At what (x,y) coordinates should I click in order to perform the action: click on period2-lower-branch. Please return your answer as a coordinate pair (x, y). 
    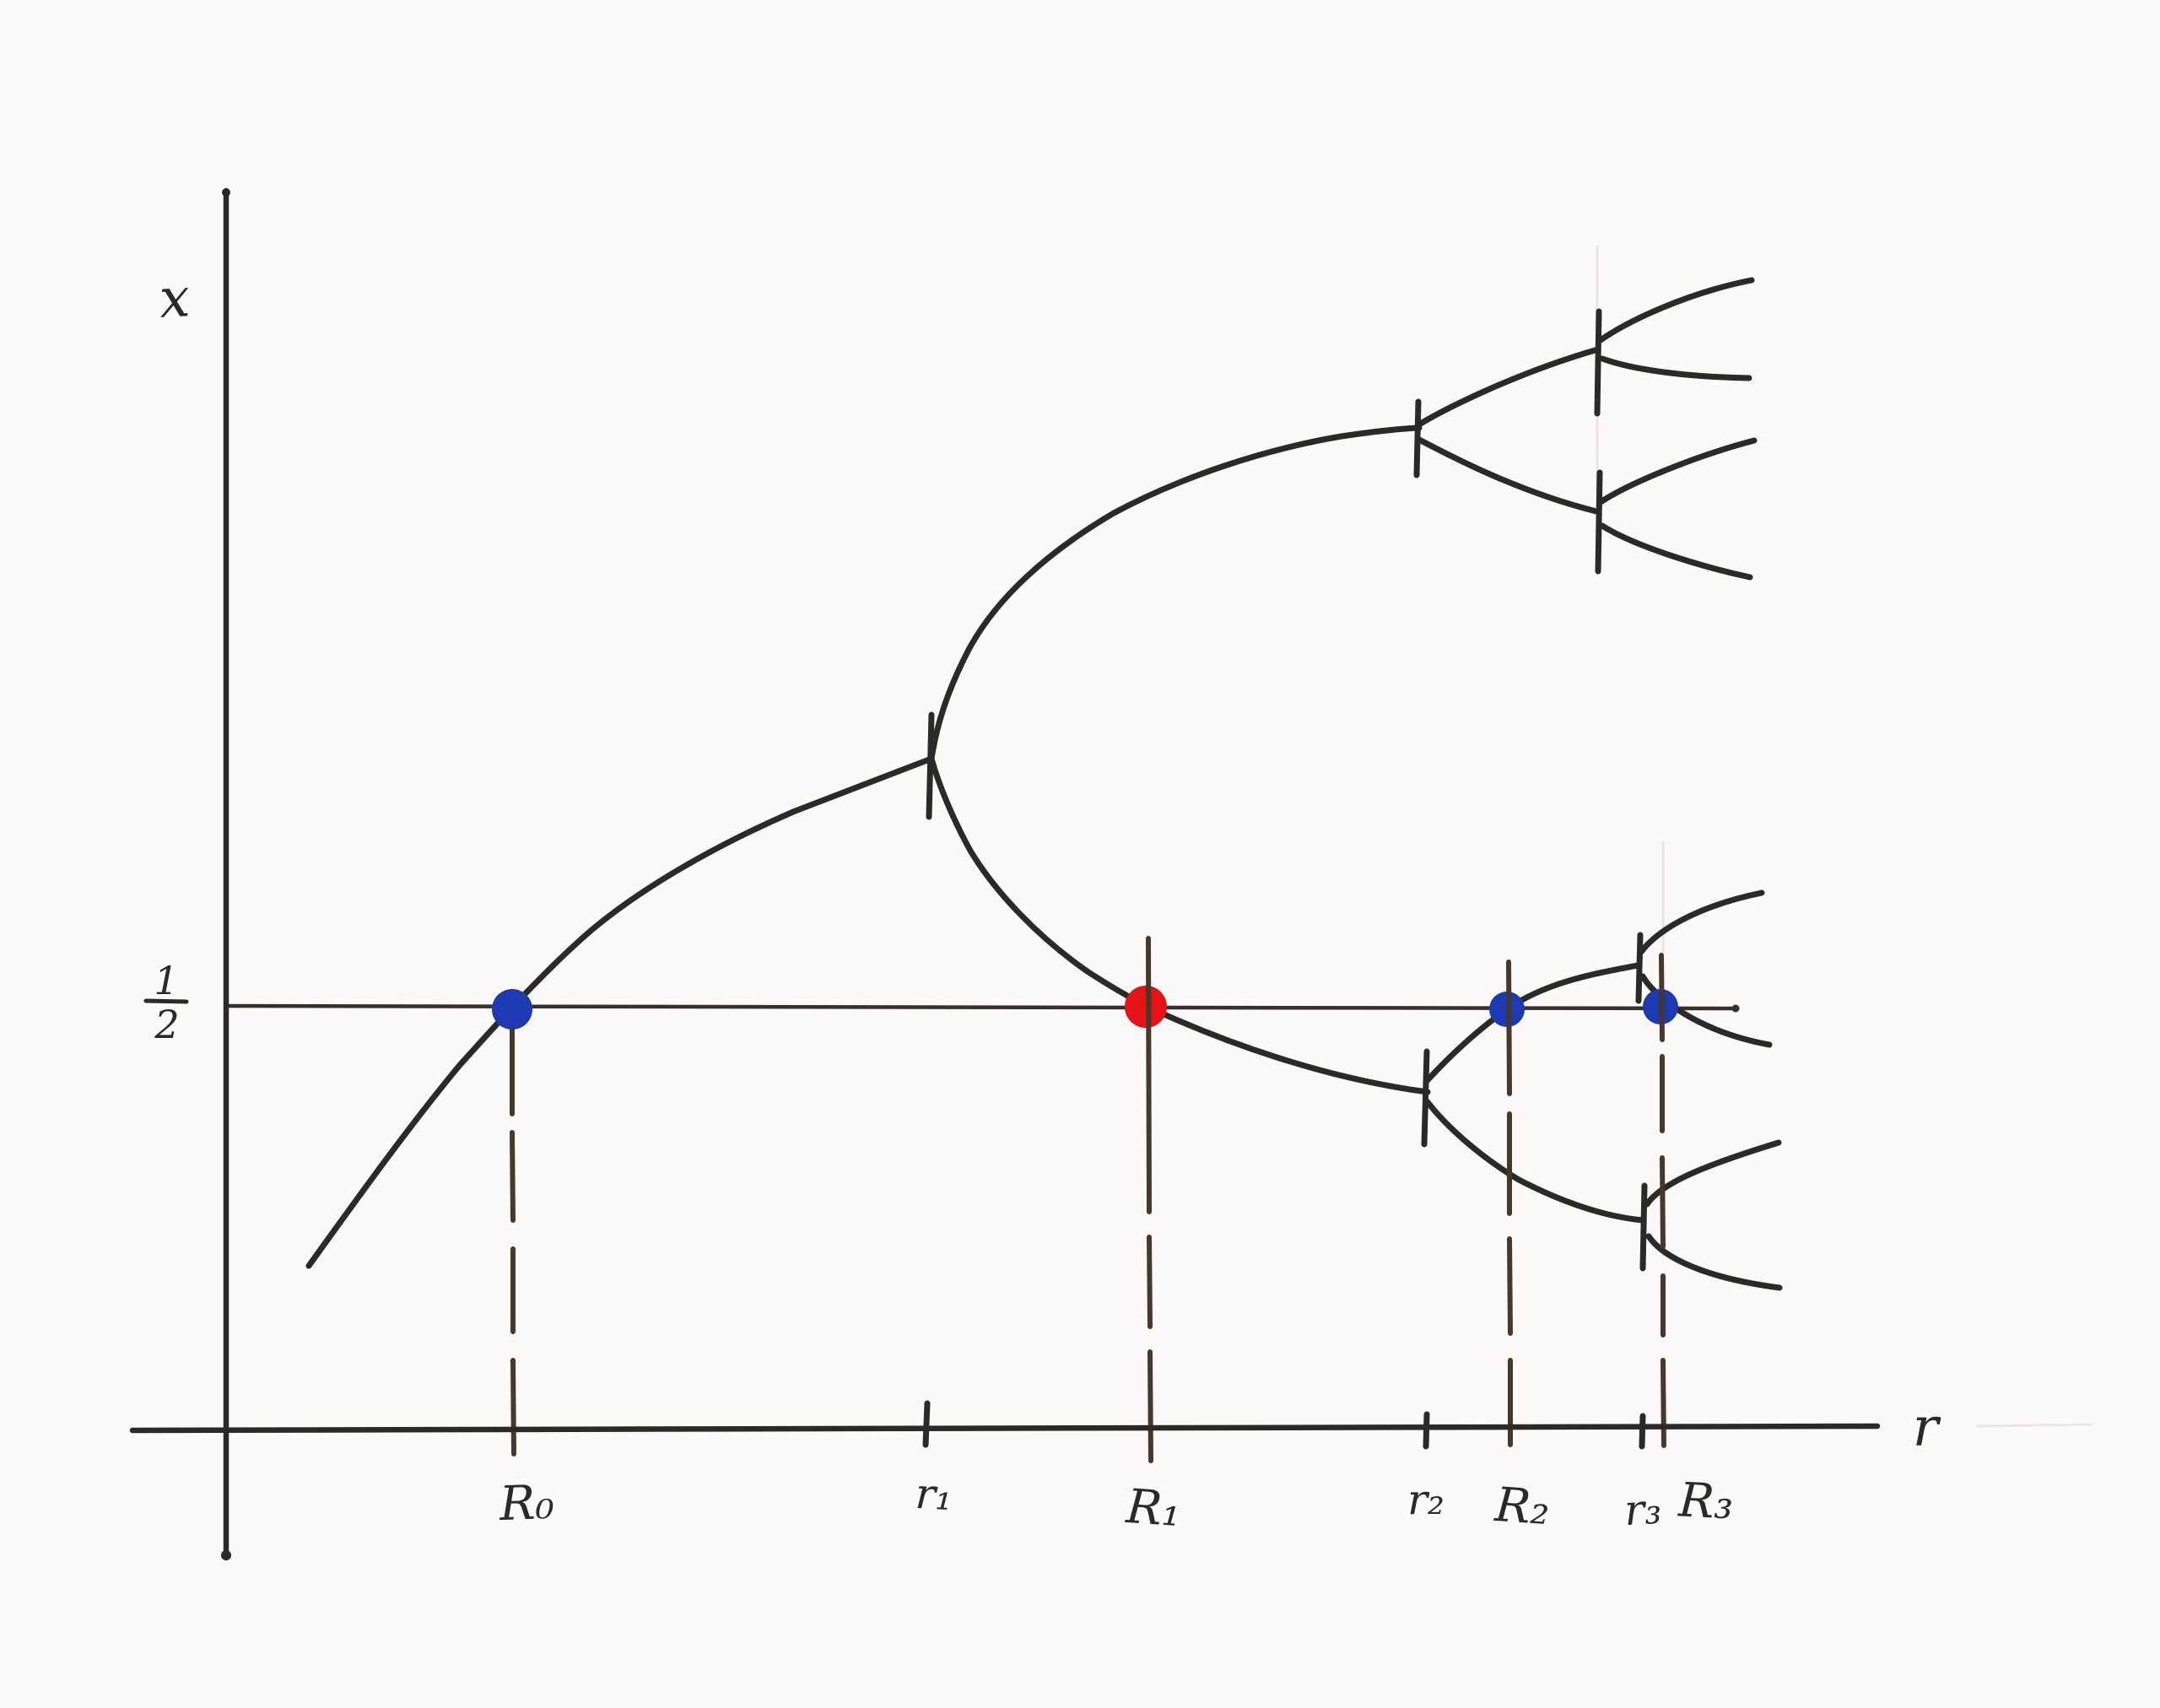
    Looking at the image, I should click on (1179, 925).